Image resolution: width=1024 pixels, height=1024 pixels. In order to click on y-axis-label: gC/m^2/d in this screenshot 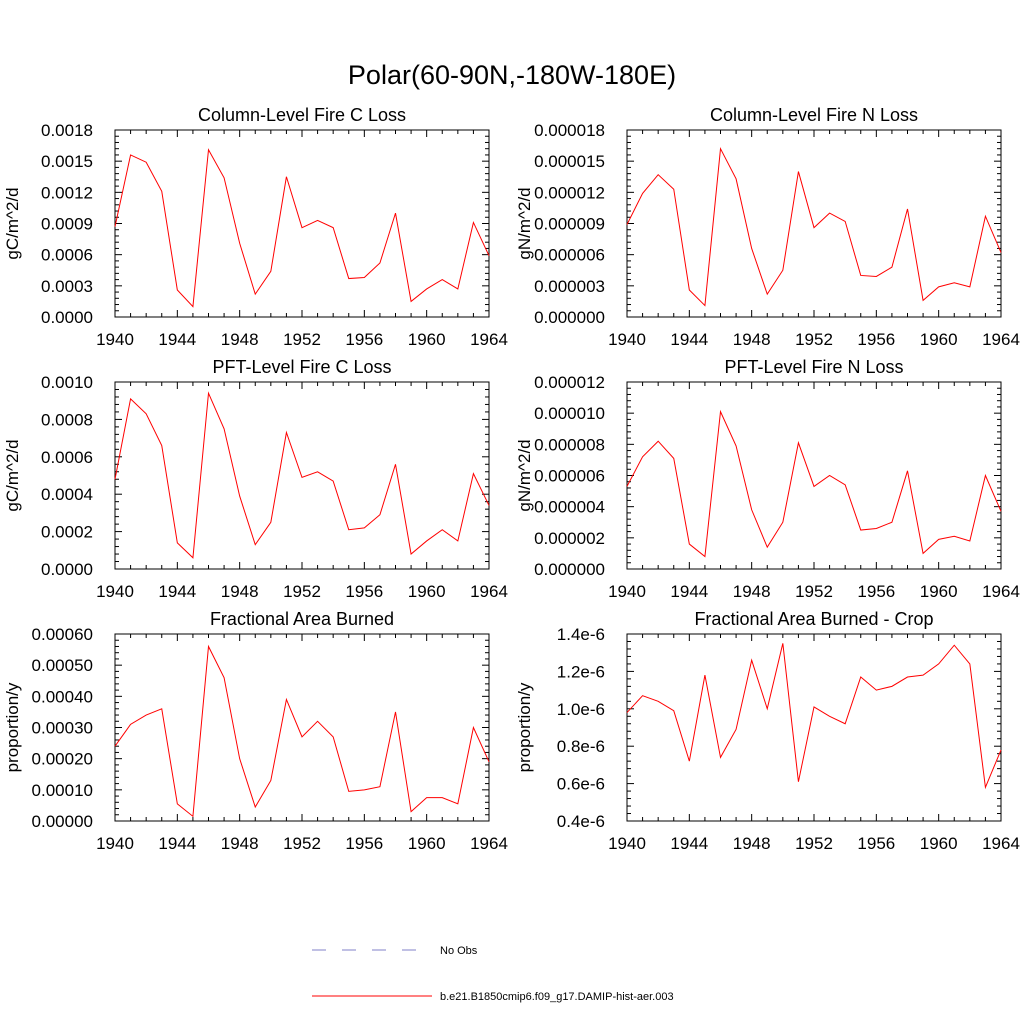, I will do `click(12, 475)`.